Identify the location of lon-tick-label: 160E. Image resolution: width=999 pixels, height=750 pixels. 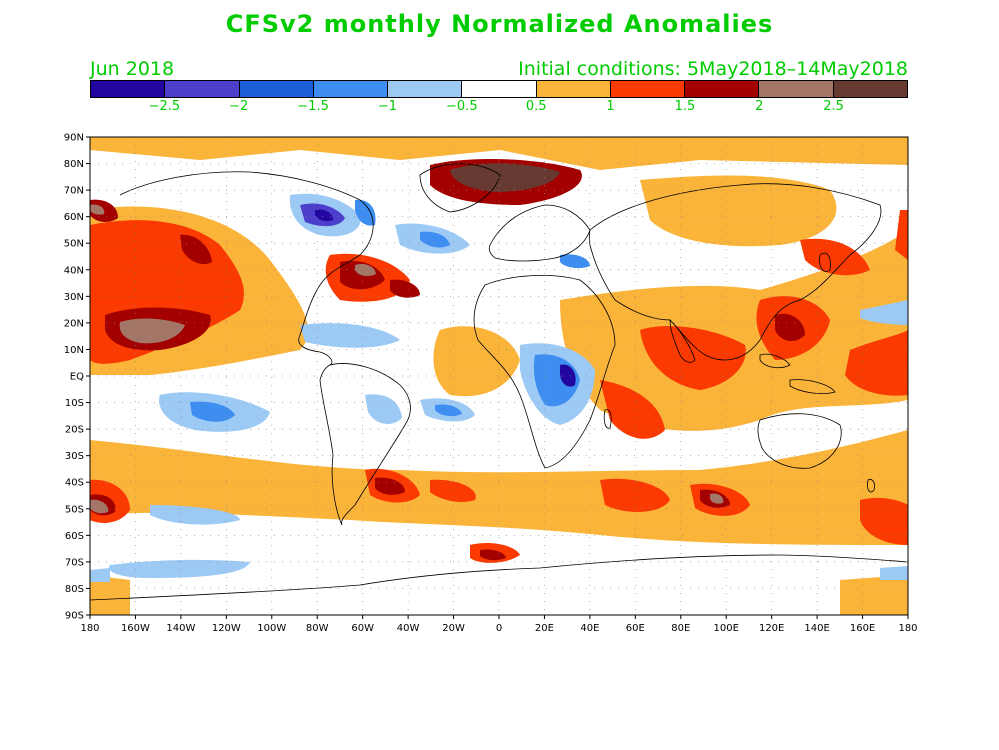
(862, 628).